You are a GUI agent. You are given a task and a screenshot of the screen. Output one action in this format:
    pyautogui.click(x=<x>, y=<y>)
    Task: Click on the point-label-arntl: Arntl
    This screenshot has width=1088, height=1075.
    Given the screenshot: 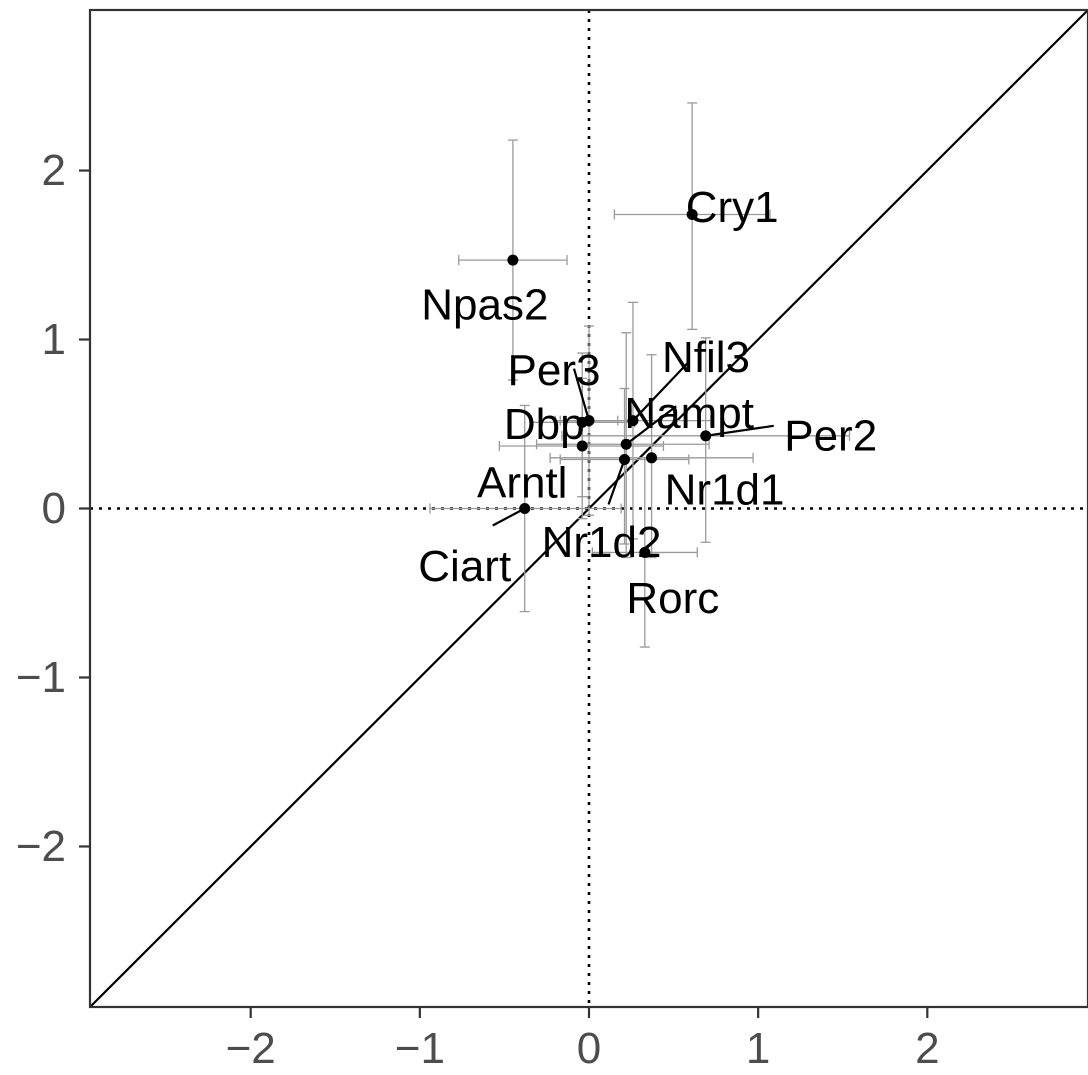 What is the action you would take?
    pyautogui.click(x=522, y=482)
    